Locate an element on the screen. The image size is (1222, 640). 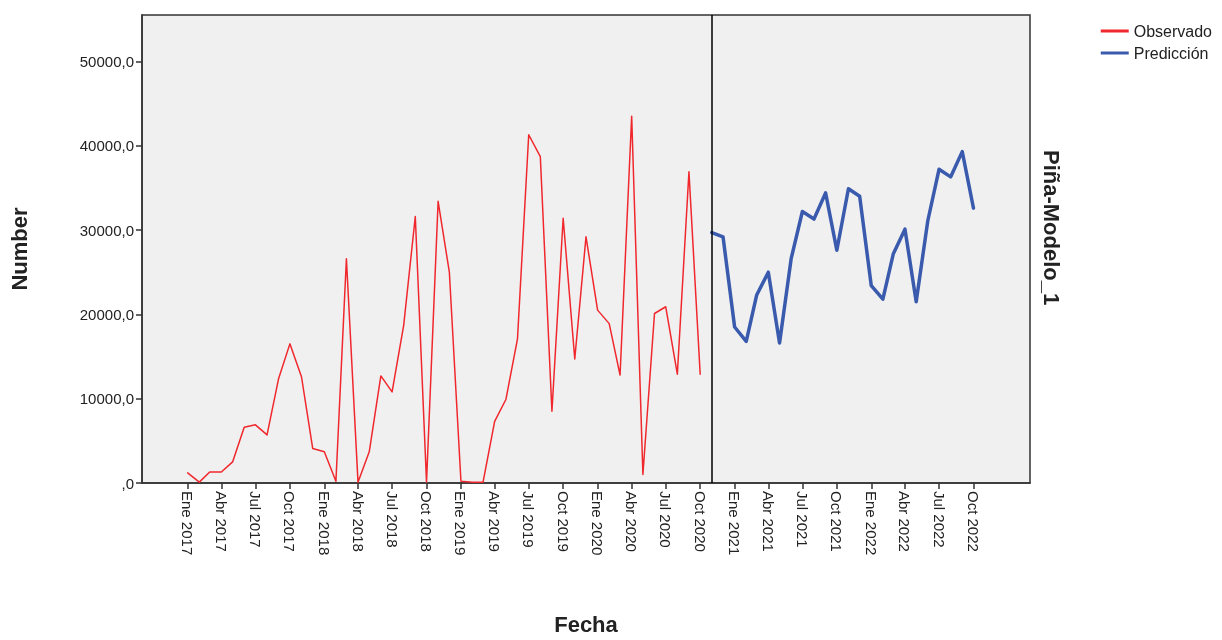
text: Piña-Modelo_1 is located at coordinates (1051, 228).